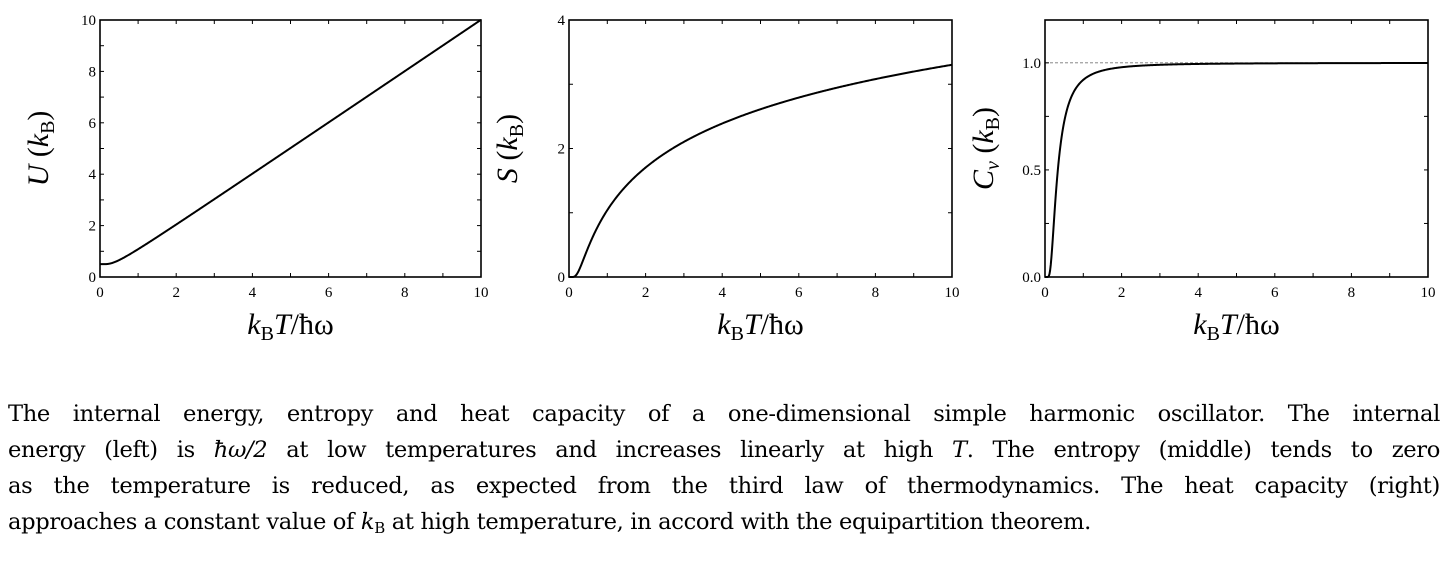 The image size is (1446, 570). I want to click on Cv-curve, so click(1236, 170).